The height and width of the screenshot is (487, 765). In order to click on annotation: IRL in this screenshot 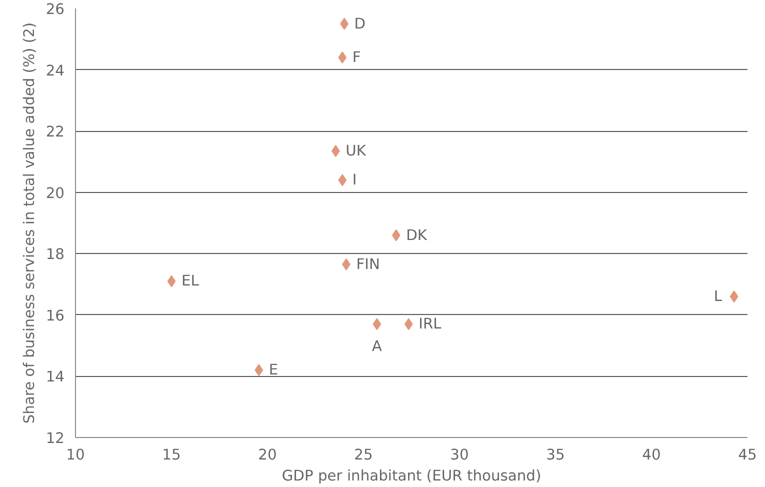, I will do `click(430, 324)`.